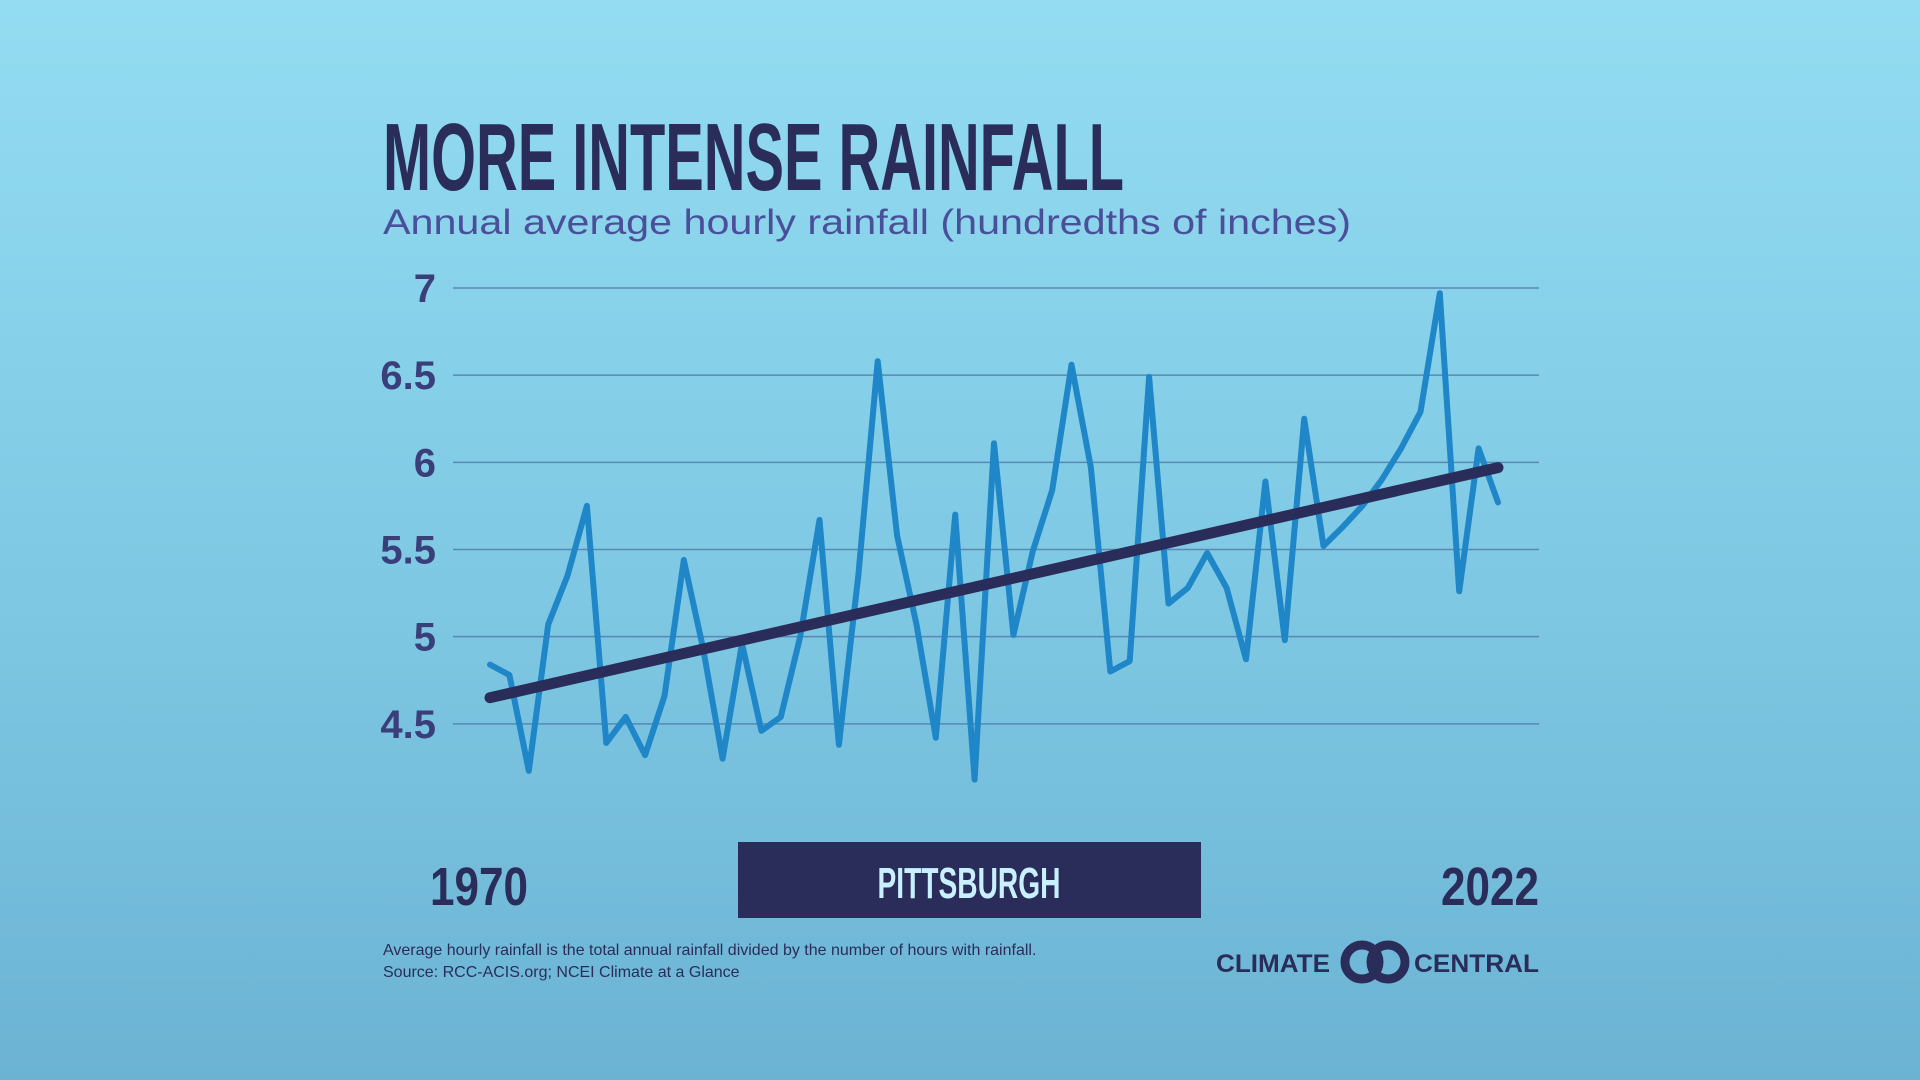 The width and height of the screenshot is (1920, 1080). I want to click on y-tick-label: 7, so click(425, 289).